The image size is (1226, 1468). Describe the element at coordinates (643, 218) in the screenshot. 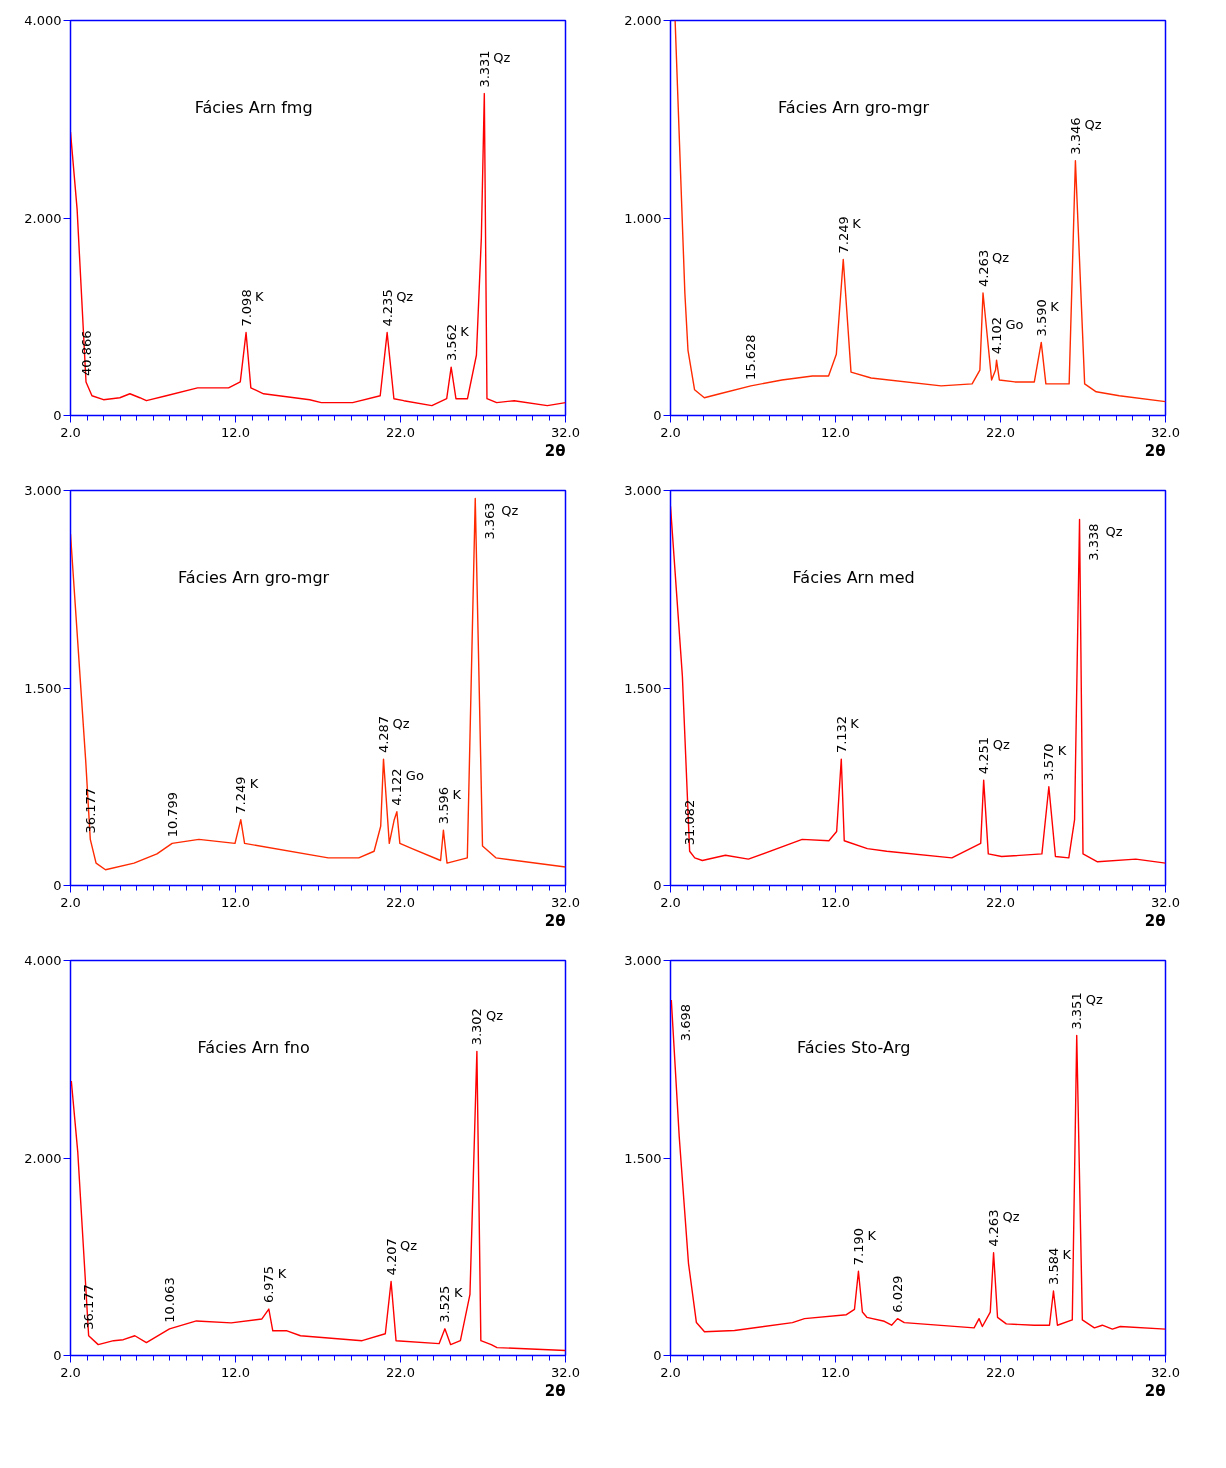

I see `y-tick-label: 1.000` at that location.